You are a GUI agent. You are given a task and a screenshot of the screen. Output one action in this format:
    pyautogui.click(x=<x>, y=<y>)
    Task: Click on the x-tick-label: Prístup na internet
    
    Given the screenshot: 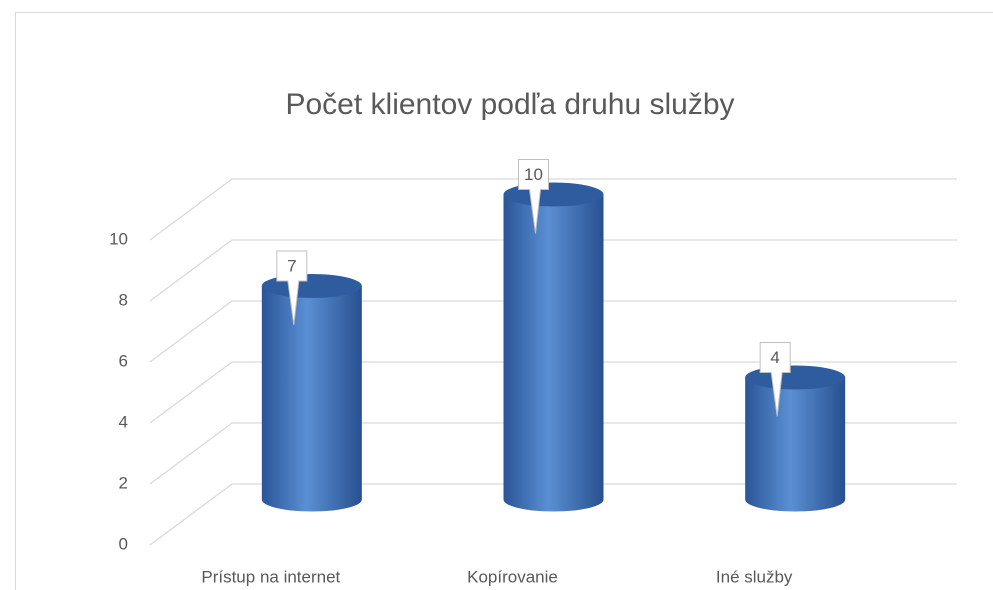 What is the action you would take?
    pyautogui.click(x=270, y=576)
    